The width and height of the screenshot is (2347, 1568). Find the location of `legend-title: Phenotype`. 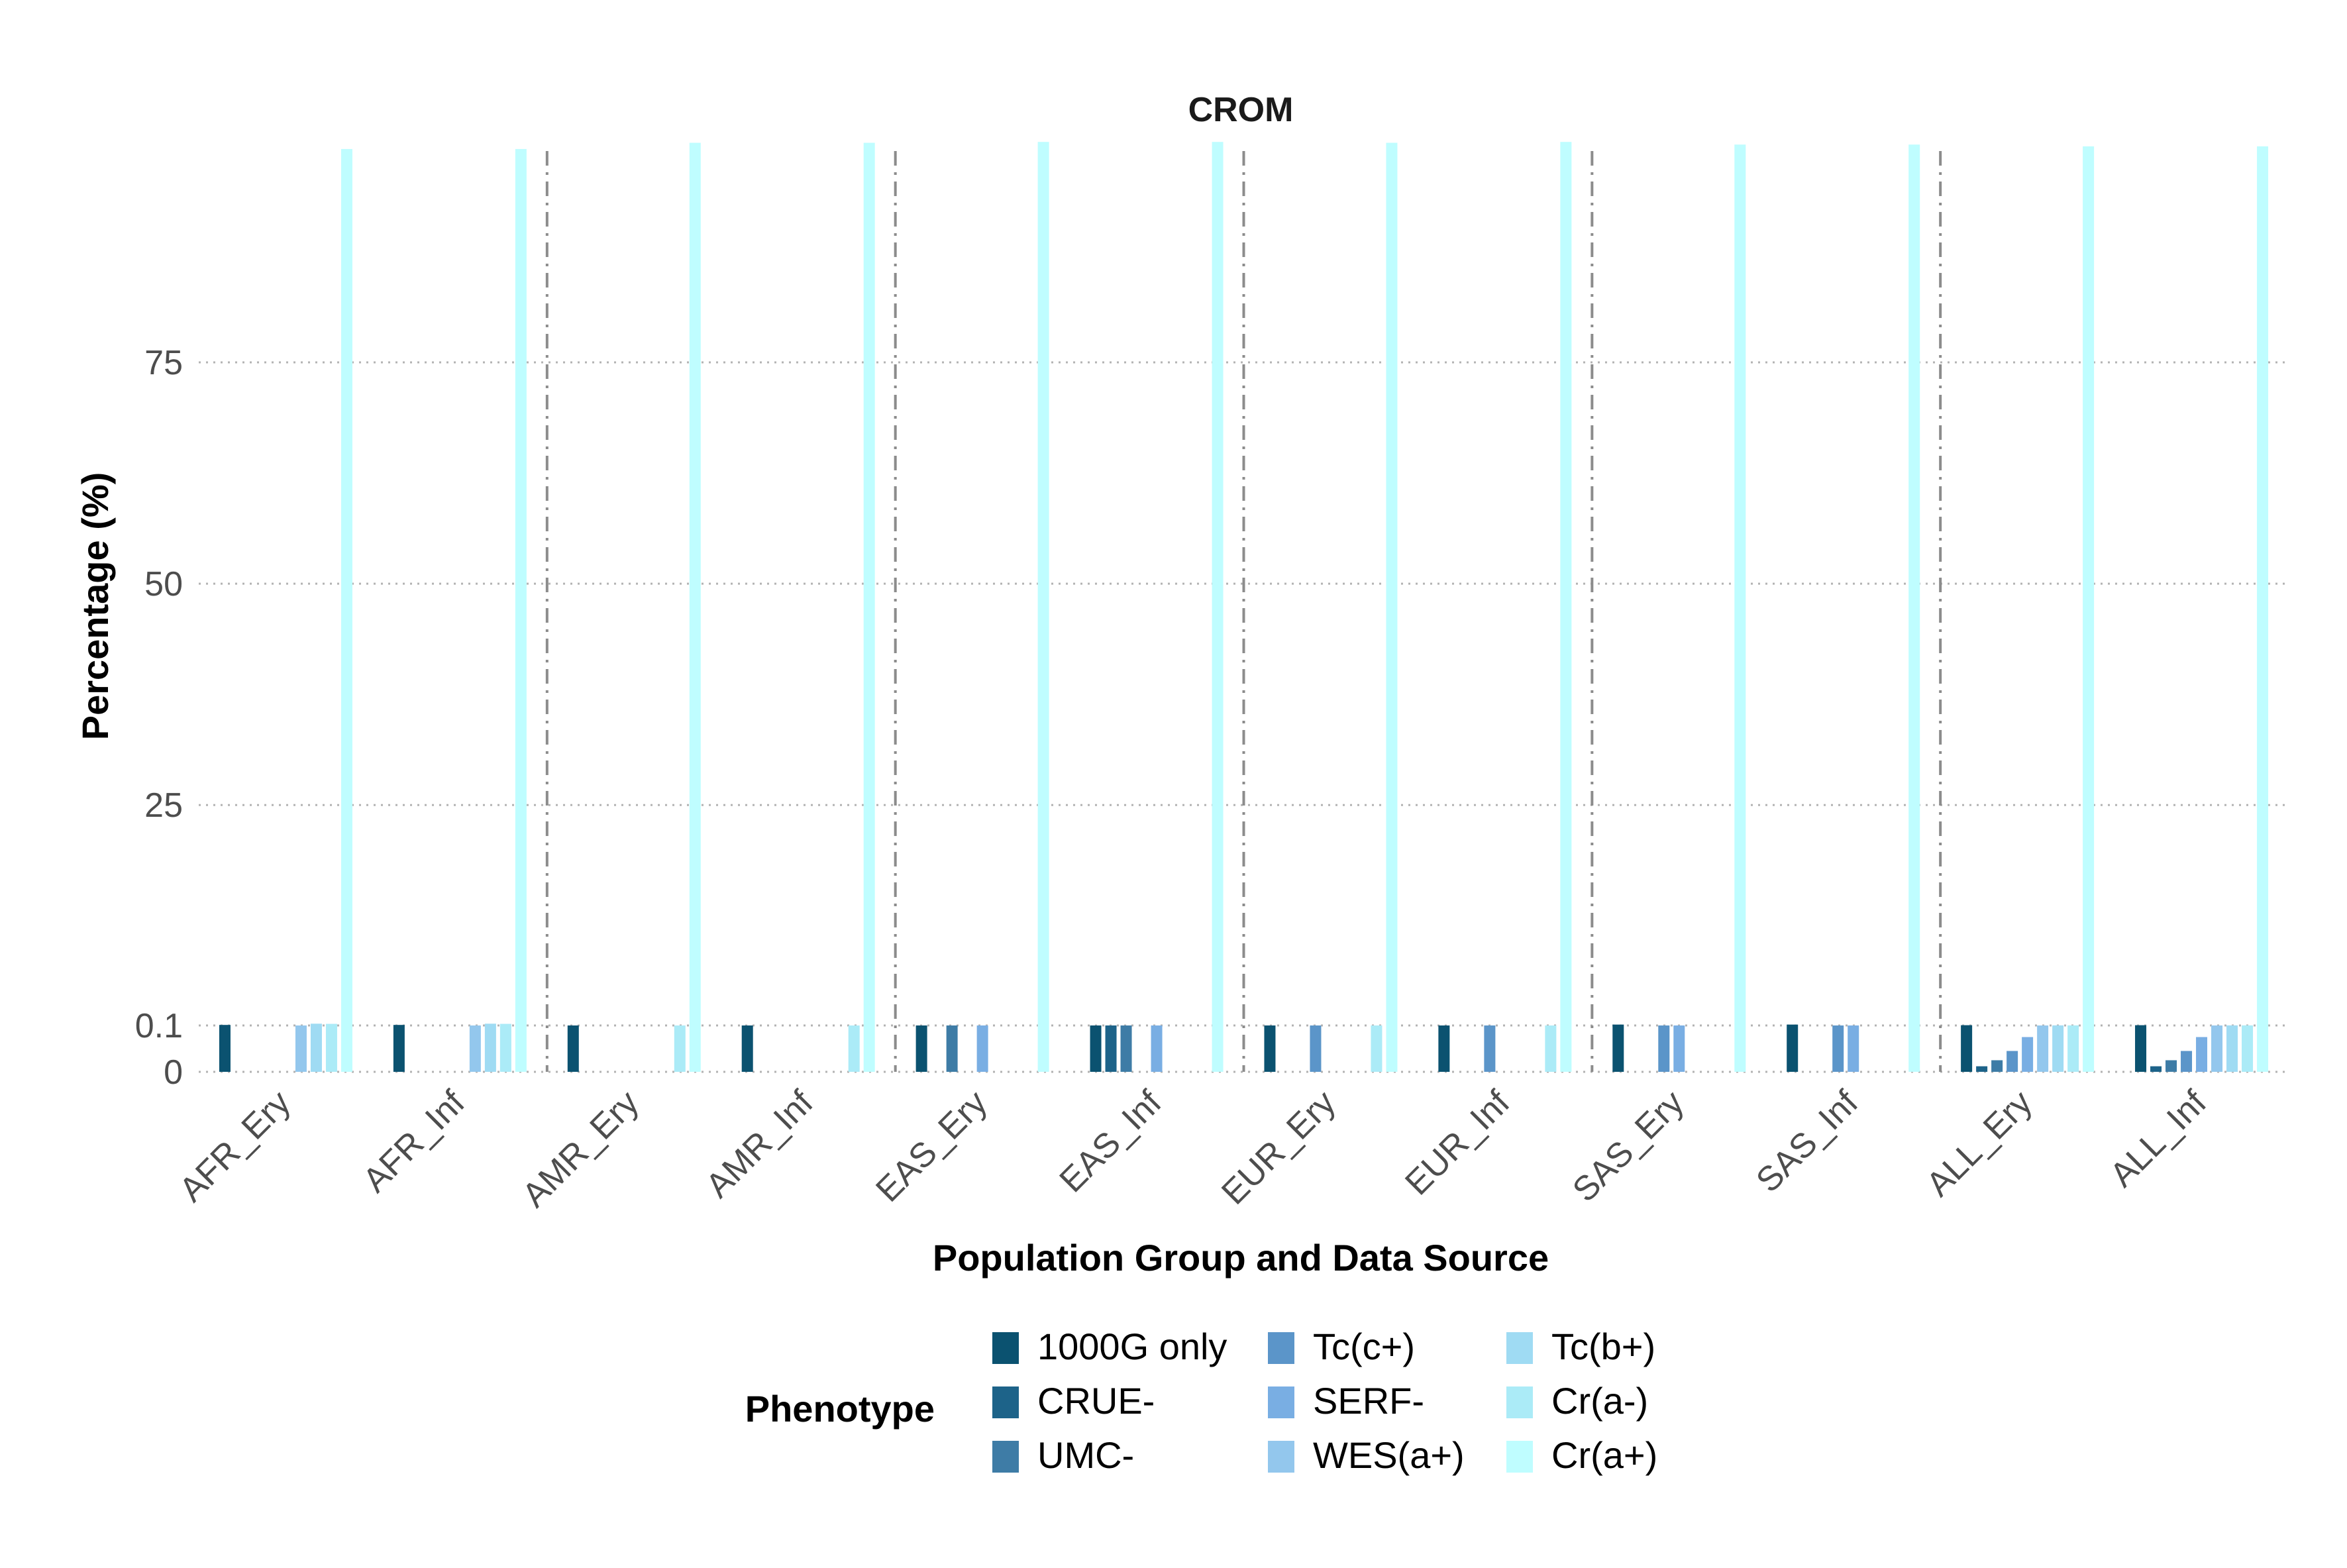

legend-title: Phenotype is located at coordinates (840, 1409).